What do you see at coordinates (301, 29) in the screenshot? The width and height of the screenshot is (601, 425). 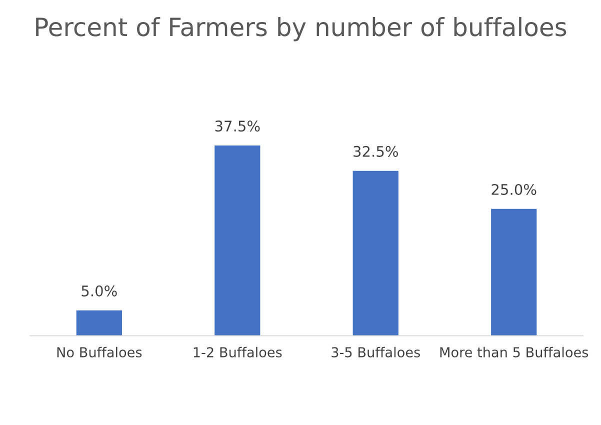 I see `chart-title: Percent of Farmers by number of buffaloes` at bounding box center [301, 29].